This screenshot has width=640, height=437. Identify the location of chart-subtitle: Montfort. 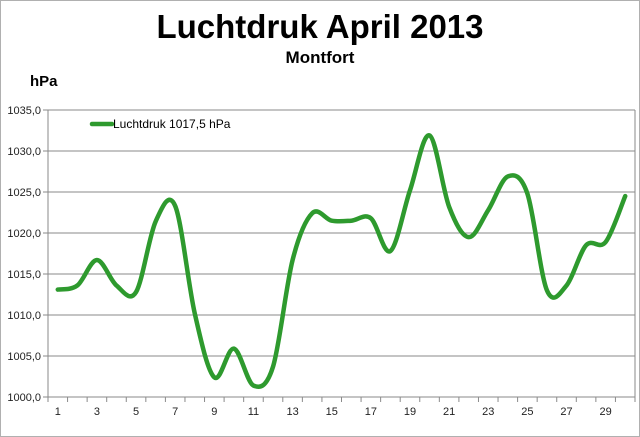
(320, 57).